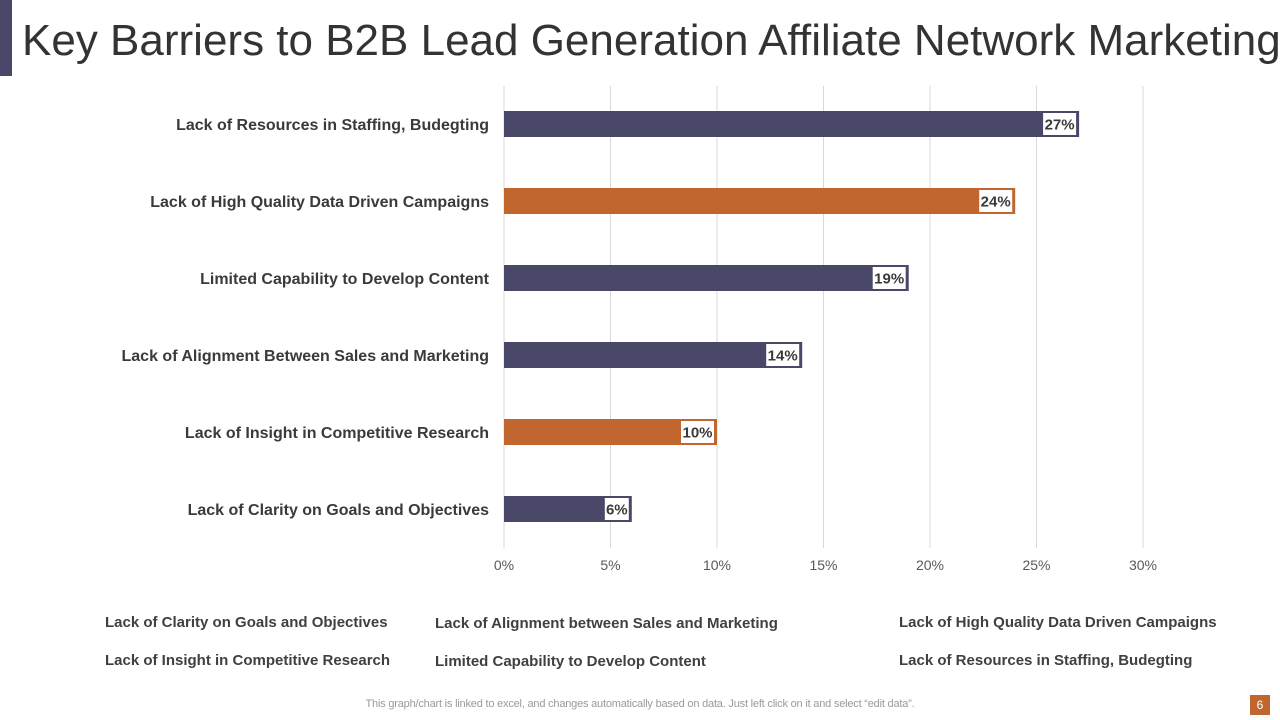 The width and height of the screenshot is (1280, 720). I want to click on note-item: Limited Capability to Develop Content, so click(570, 661).